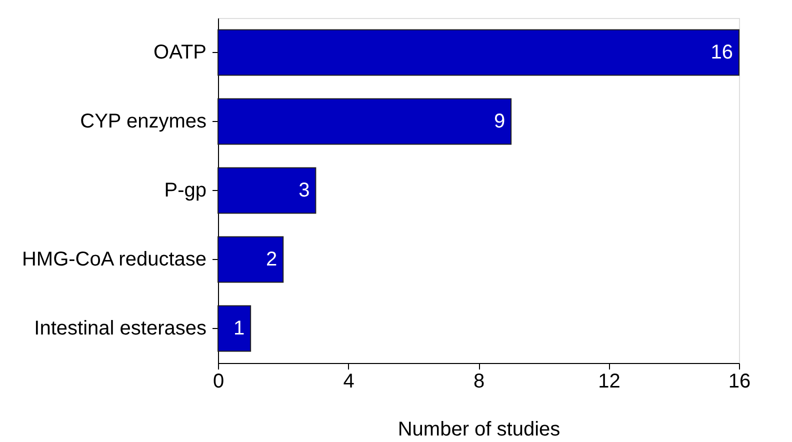 This screenshot has width=792, height=442. I want to click on data-label: 2, so click(272, 259).